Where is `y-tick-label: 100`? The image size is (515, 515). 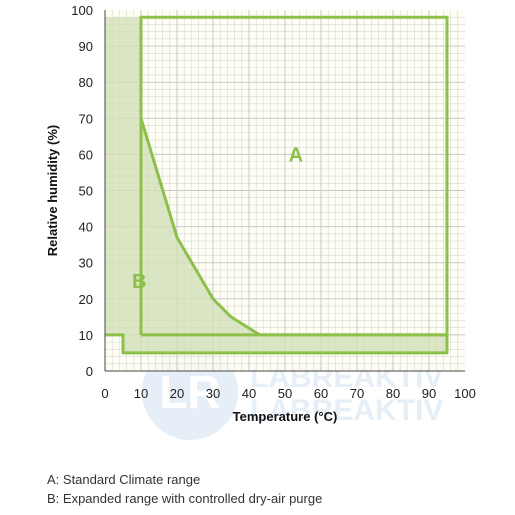 y-tick-label: 100 is located at coordinates (82, 10).